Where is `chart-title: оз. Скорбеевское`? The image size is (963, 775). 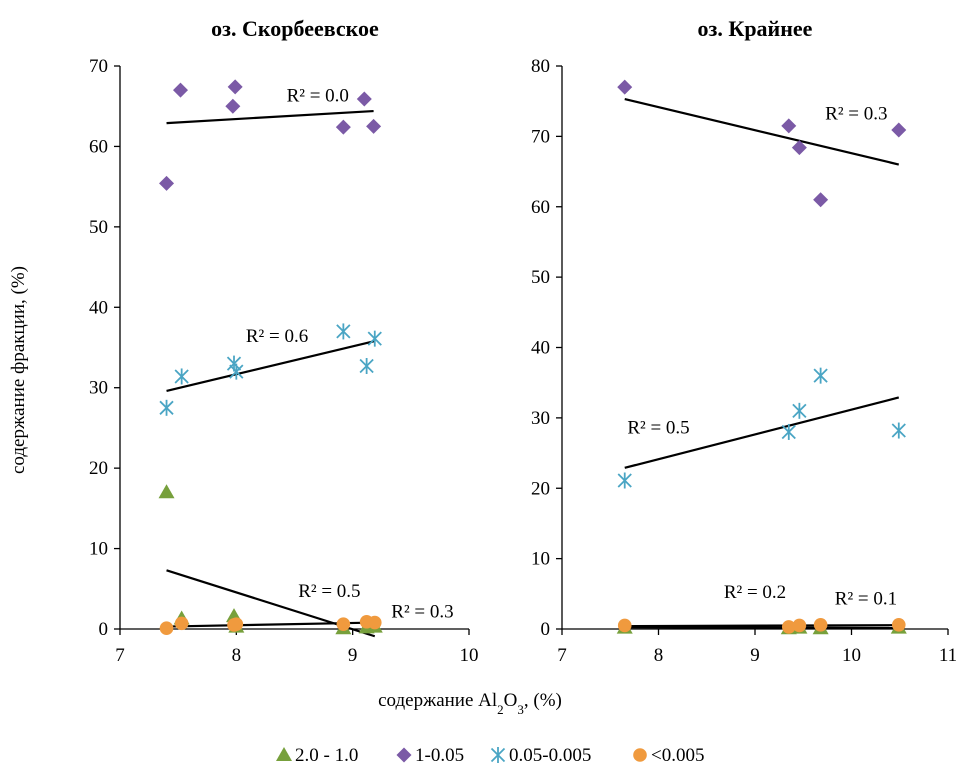
chart-title: оз. Скорбеевское is located at coordinates (295, 28).